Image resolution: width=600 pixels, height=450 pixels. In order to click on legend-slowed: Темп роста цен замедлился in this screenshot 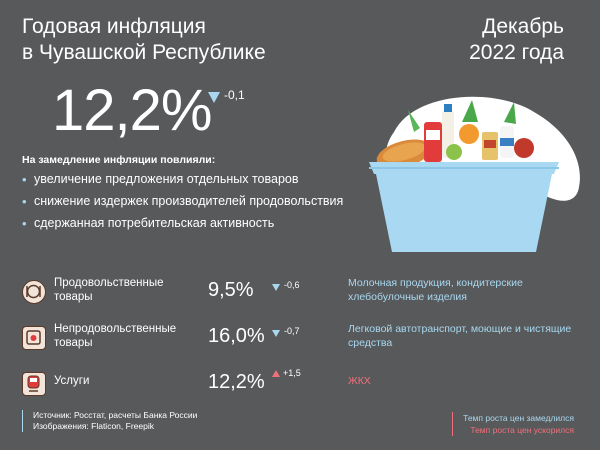, I will do `click(518, 418)`.